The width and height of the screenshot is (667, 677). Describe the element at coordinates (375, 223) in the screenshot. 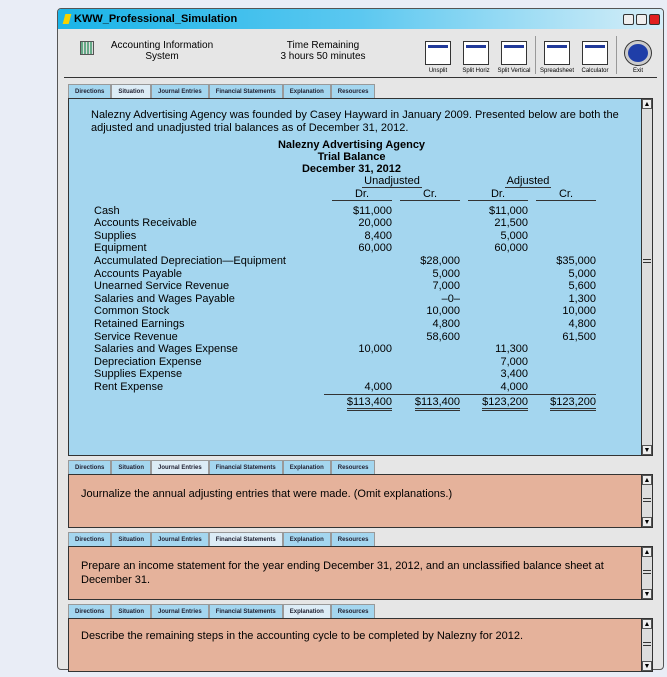

I see `amount: 20,000` at that location.